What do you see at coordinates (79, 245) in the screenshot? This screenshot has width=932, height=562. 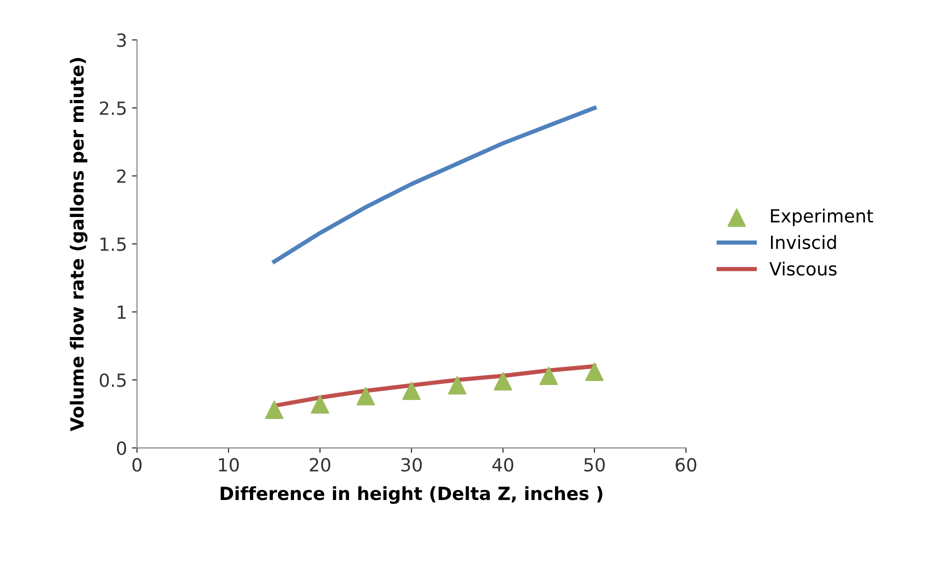 I see `y-axis-title: Volume flow rate (gallons per miute)` at bounding box center [79, 245].